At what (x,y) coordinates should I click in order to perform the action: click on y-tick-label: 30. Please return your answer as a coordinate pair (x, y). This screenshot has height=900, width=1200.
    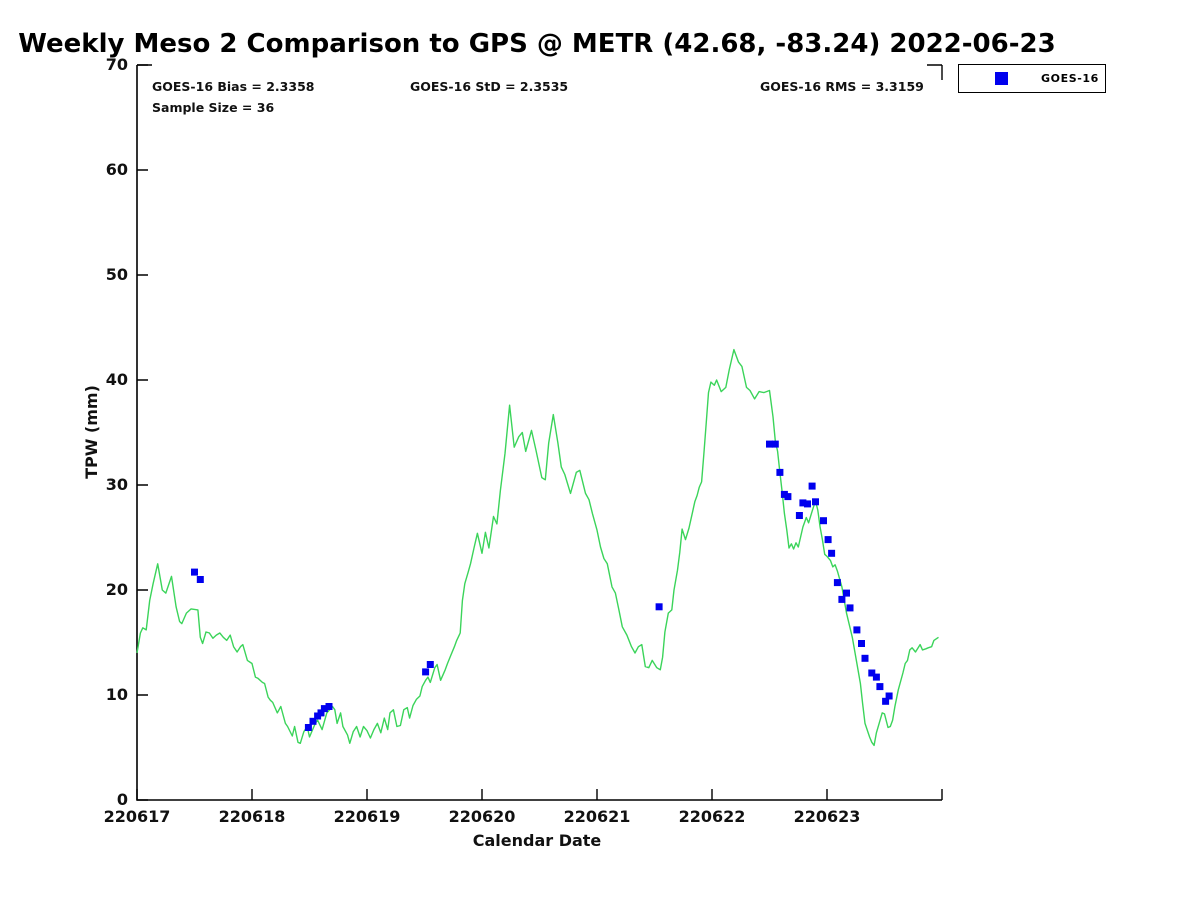
    Looking at the image, I should click on (116, 484).